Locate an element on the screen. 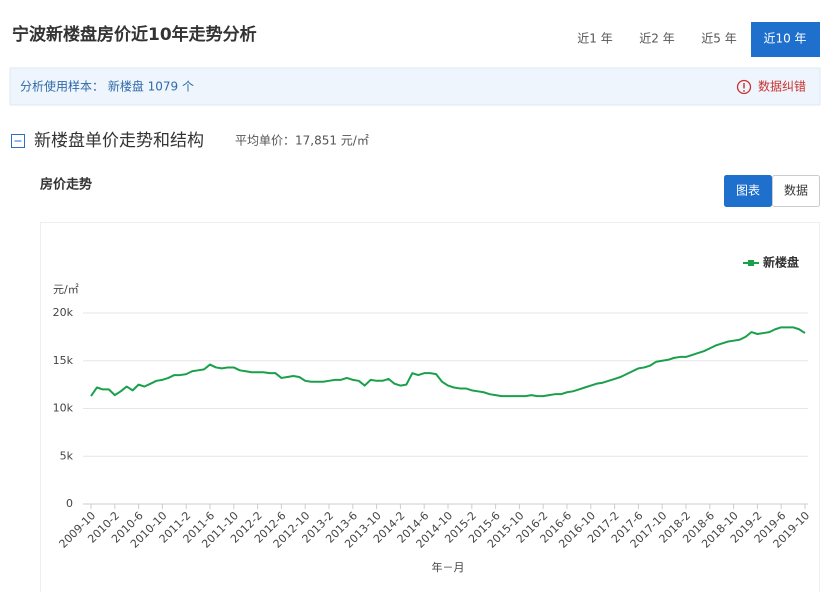 This screenshot has width=833, height=592. x-axis-label: 年－月 is located at coordinates (448, 567).